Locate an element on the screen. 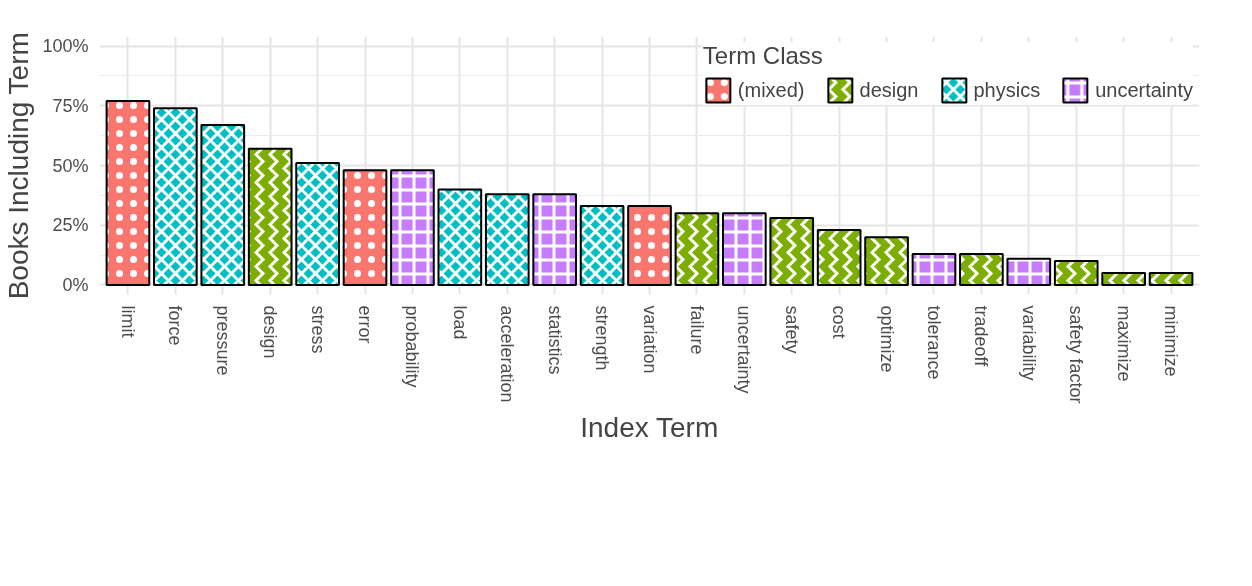  y-tick-label: 25% is located at coordinates (70, 225).